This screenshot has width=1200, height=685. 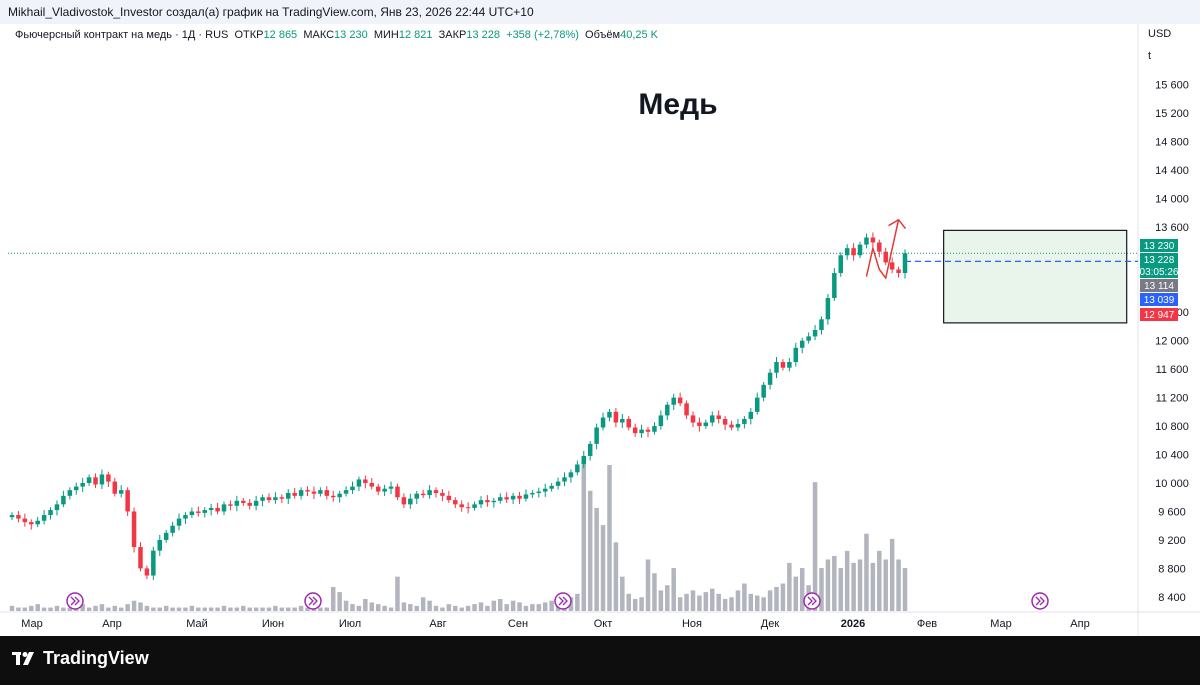 I want to click on price-label-bg, so click(x=1159, y=245).